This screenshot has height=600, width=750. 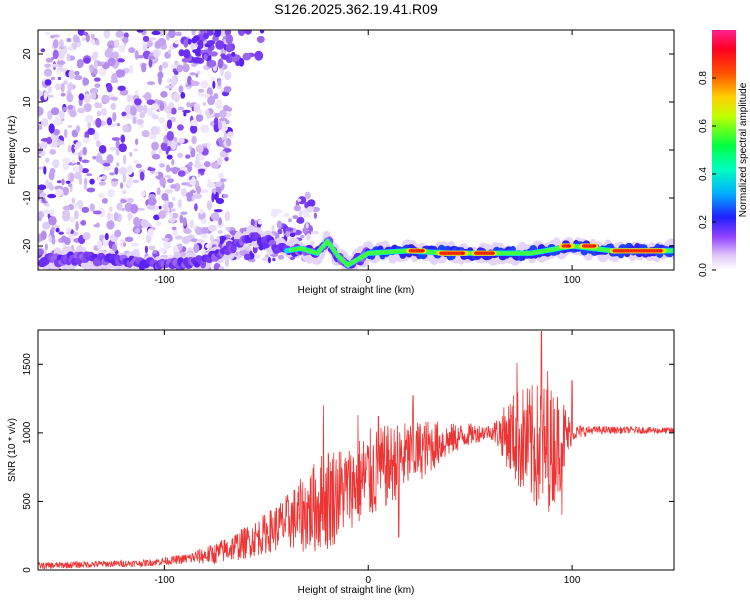 I want to click on y-tick-label: 1000, so click(x=27, y=432).